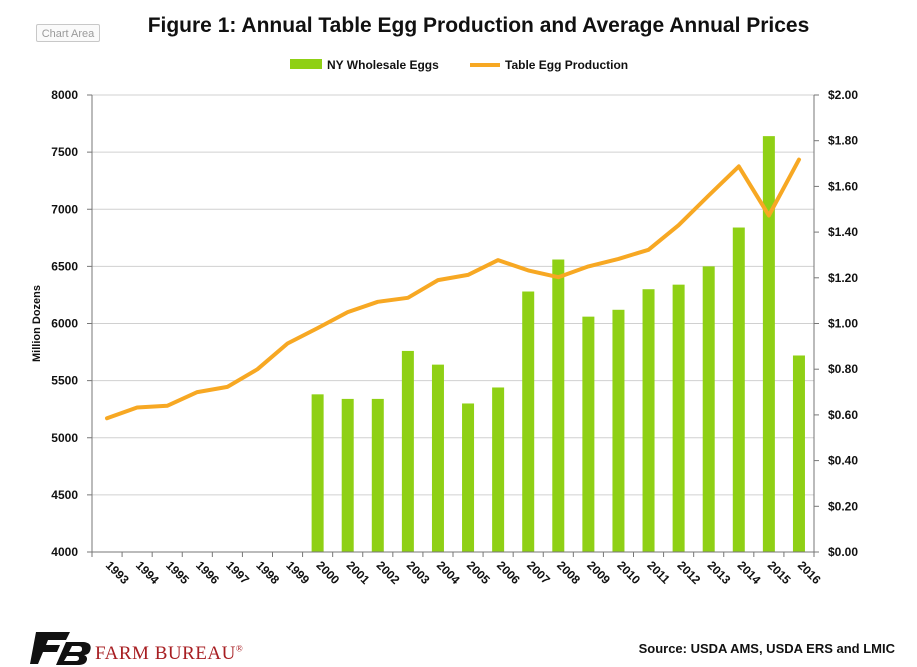  What do you see at coordinates (843, 186) in the screenshot?
I see `right-tick-label: $1.60` at bounding box center [843, 186].